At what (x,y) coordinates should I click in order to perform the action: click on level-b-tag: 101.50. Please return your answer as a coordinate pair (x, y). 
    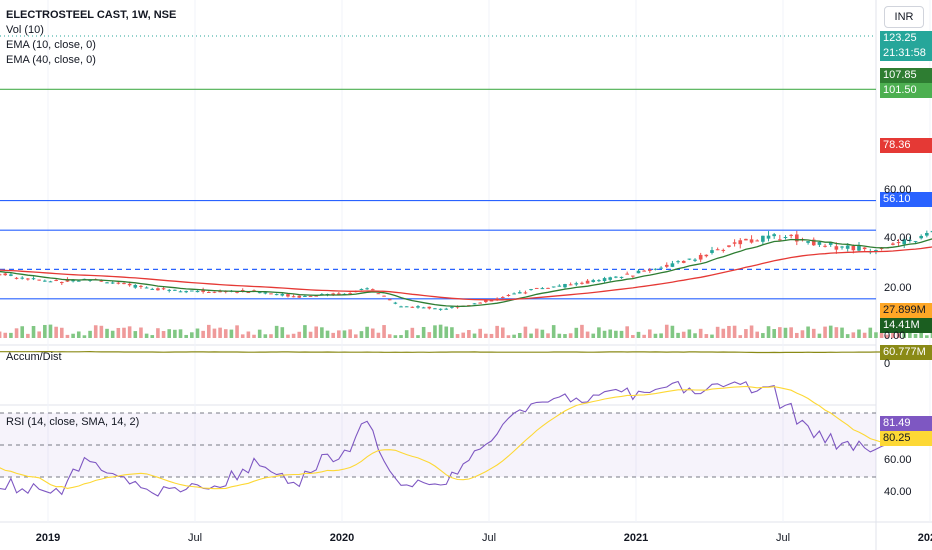
    Looking at the image, I should click on (906, 90).